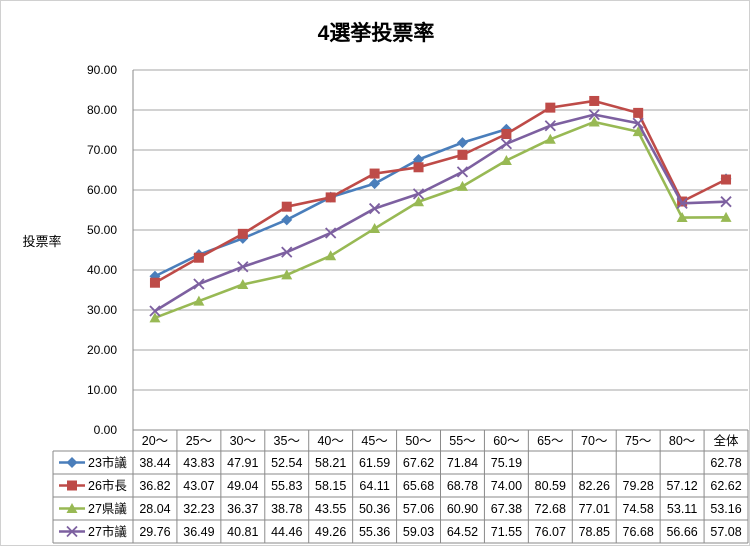 The image size is (750, 546). What do you see at coordinates (418, 509) in the screenshot?
I see `table-cell-value: 57.06` at bounding box center [418, 509].